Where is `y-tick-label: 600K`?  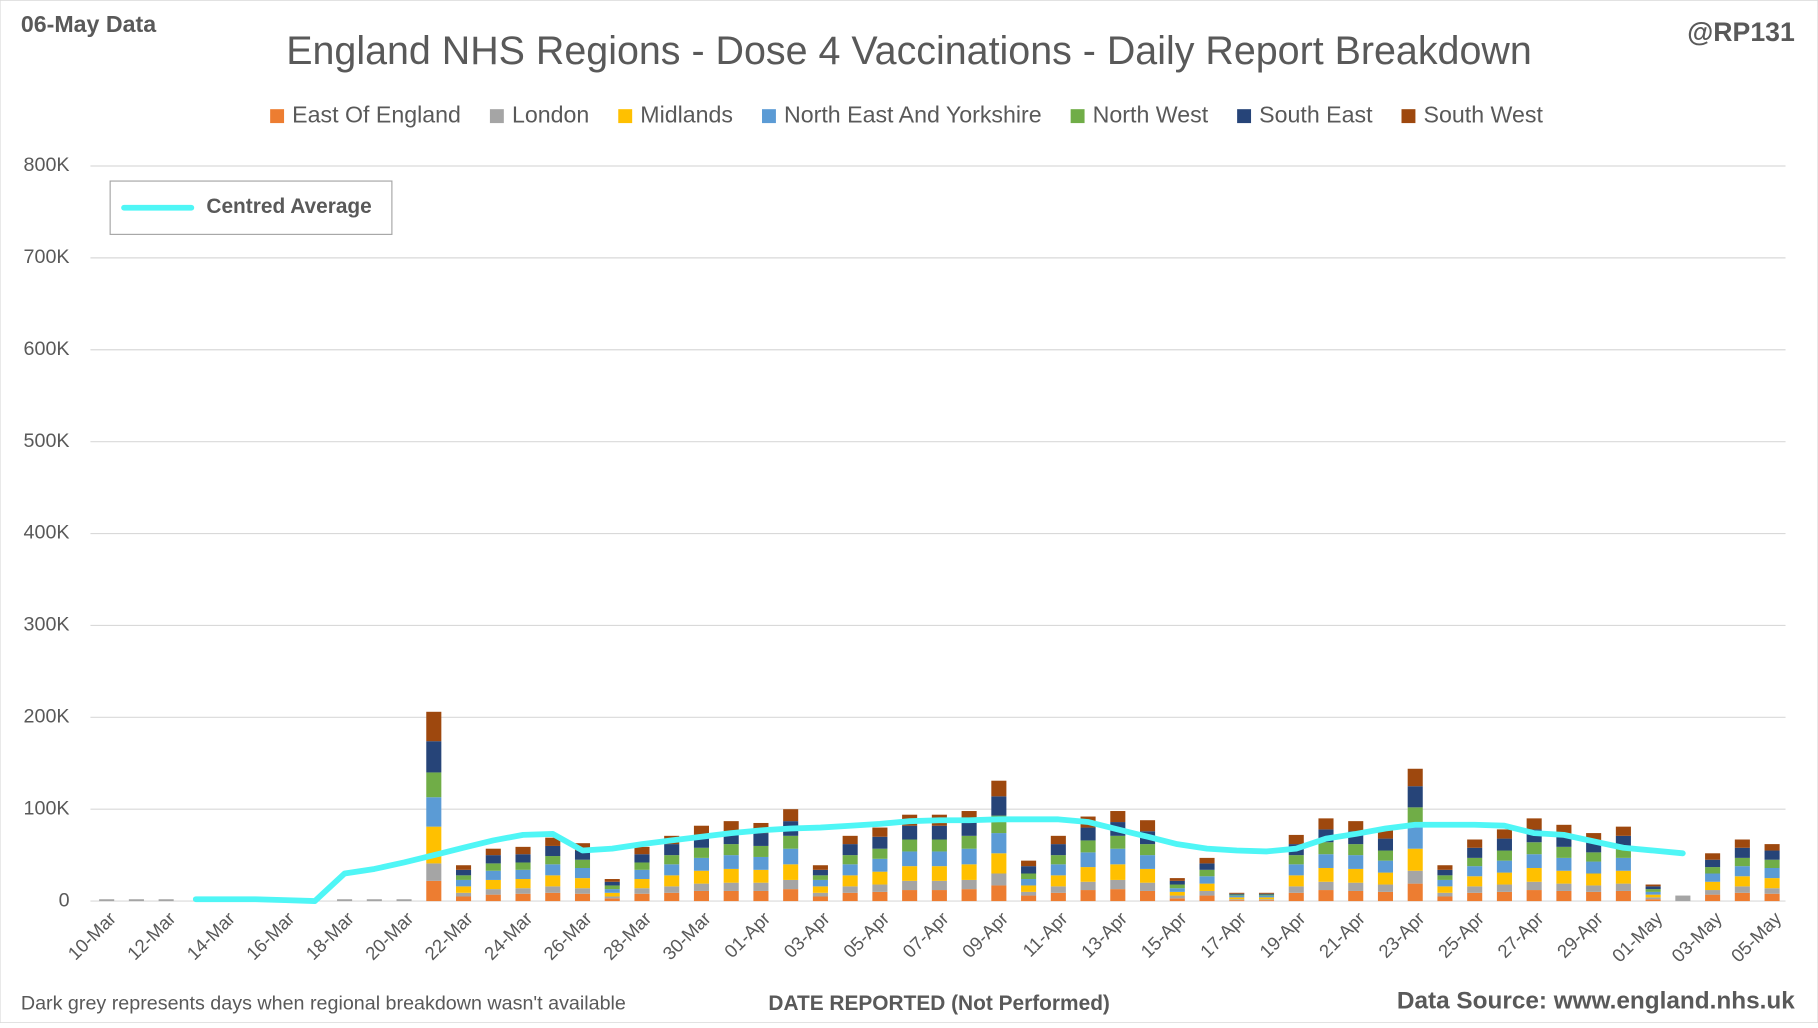 y-tick-label: 600K is located at coordinates (47, 349).